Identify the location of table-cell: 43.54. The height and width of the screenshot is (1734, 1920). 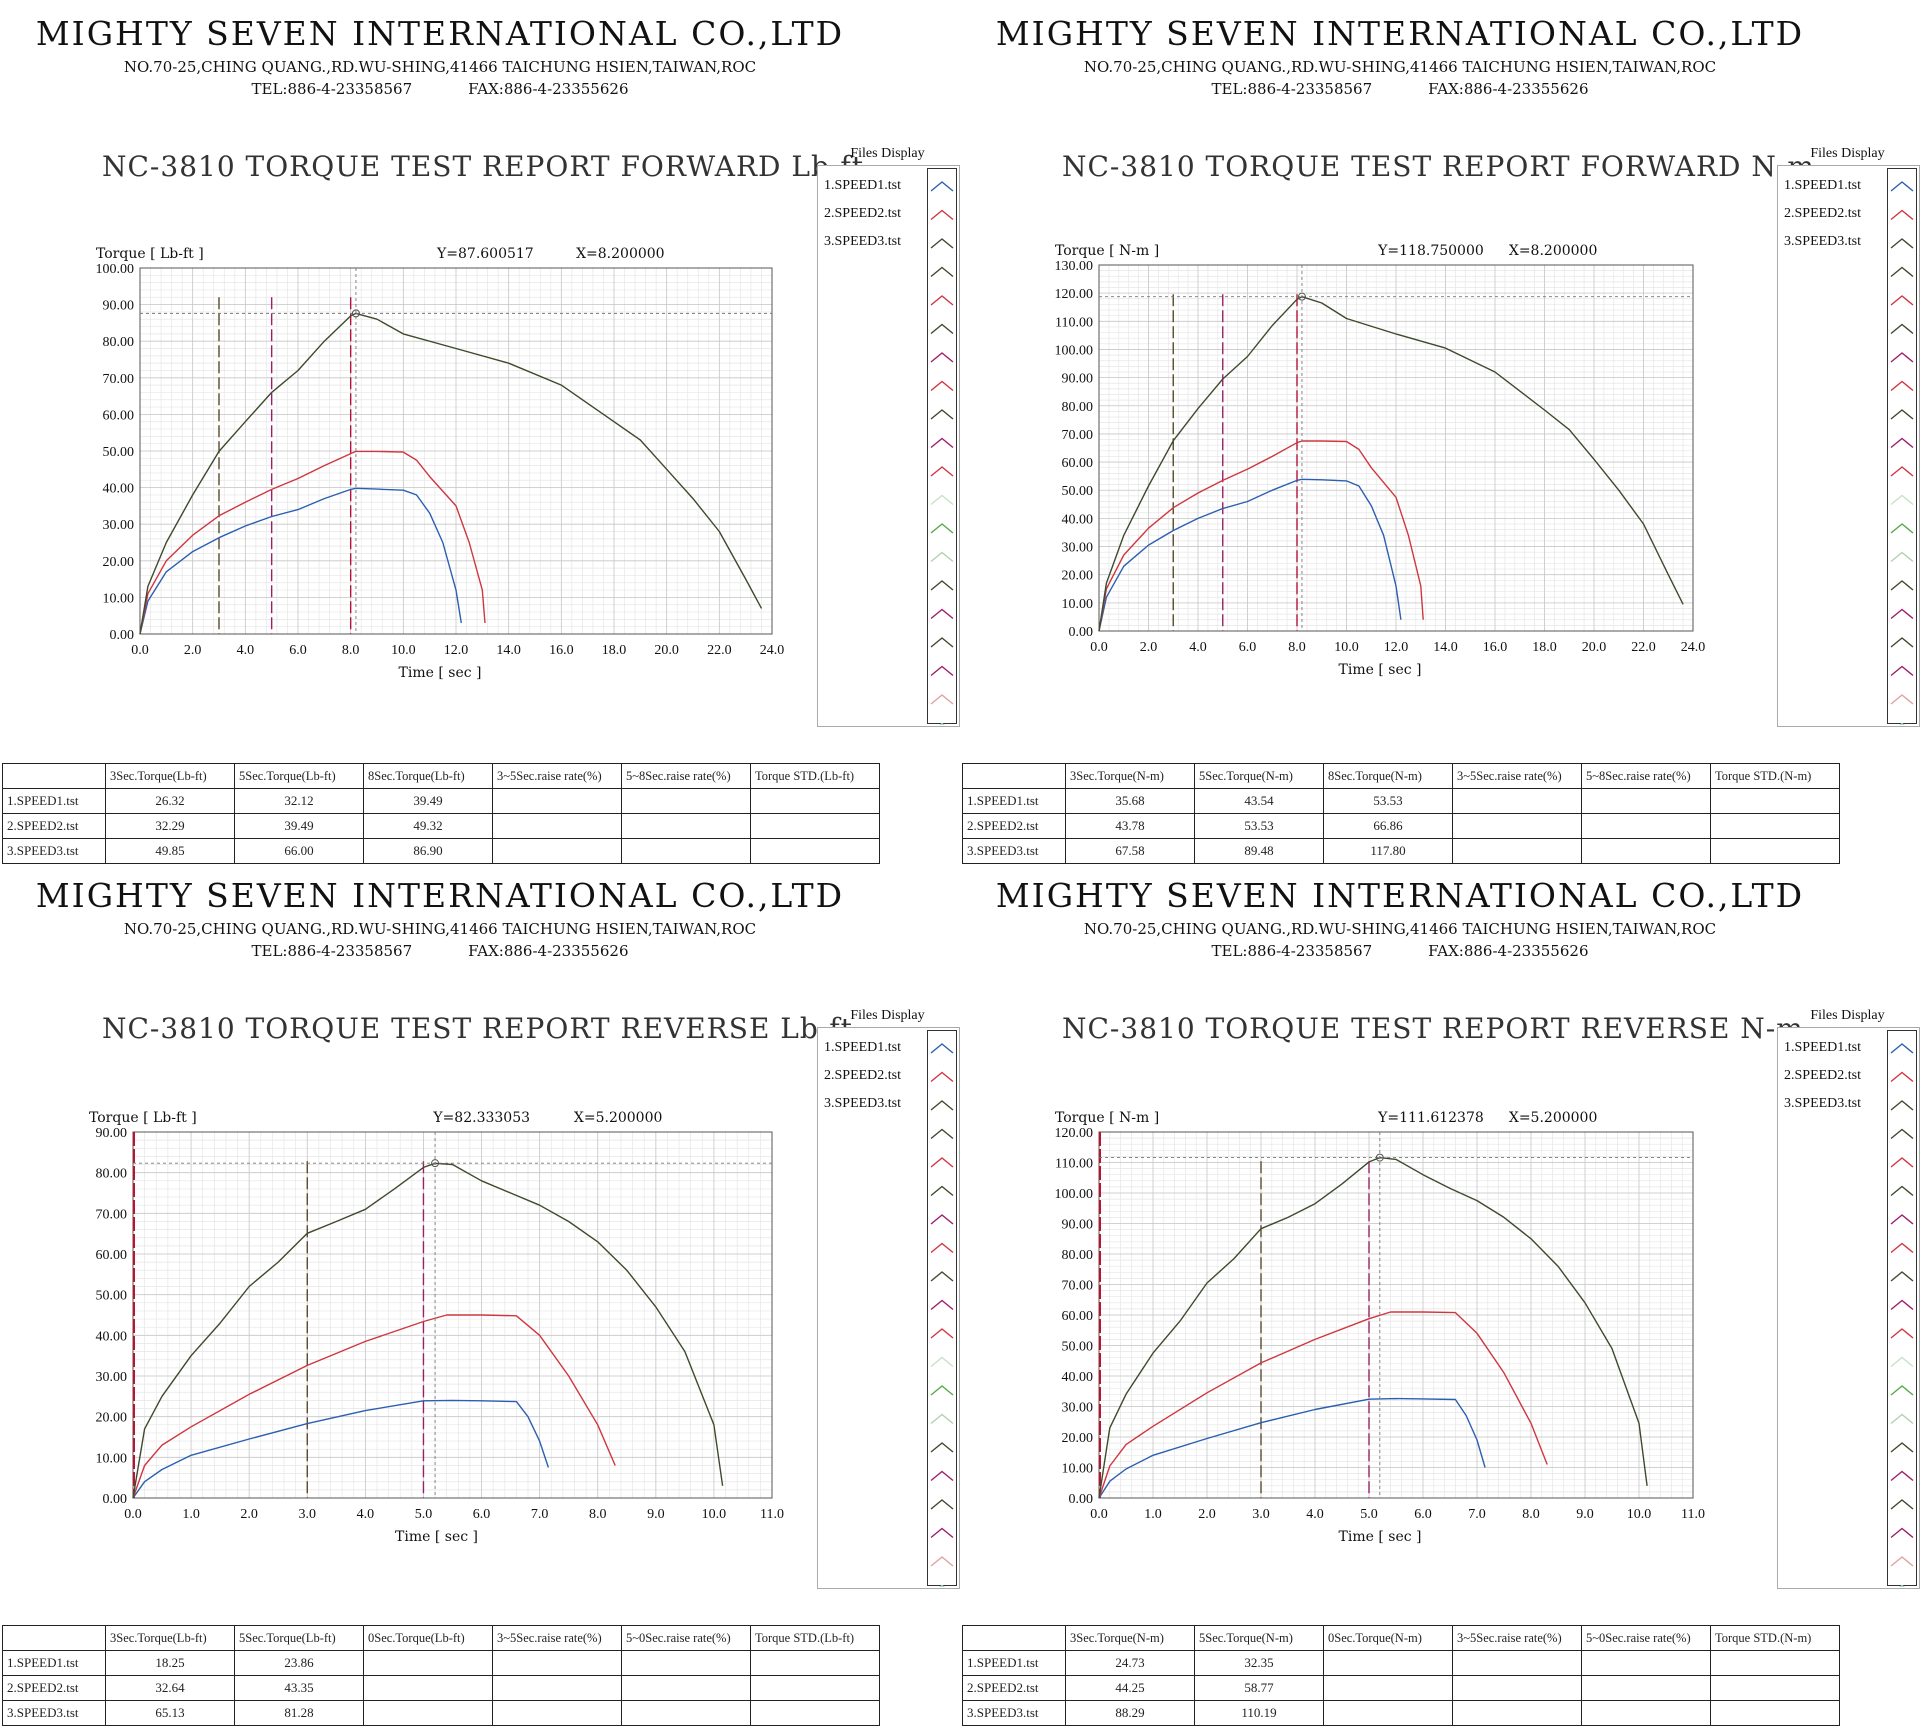
(1259, 801).